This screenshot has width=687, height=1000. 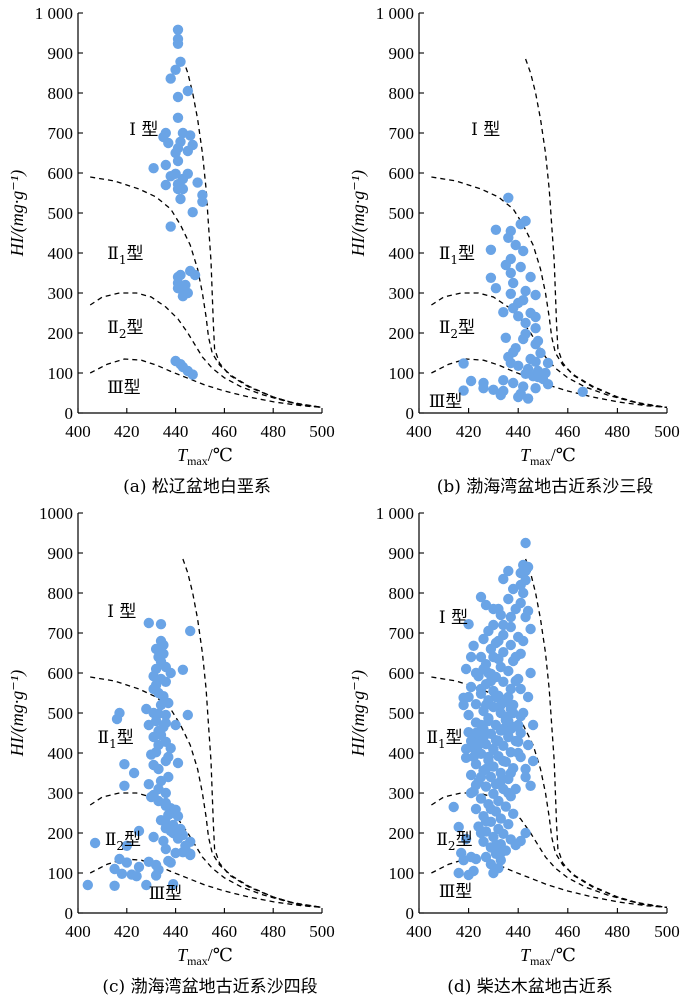 What do you see at coordinates (469, 931) in the screenshot?
I see `x-tick-label: 420` at bounding box center [469, 931].